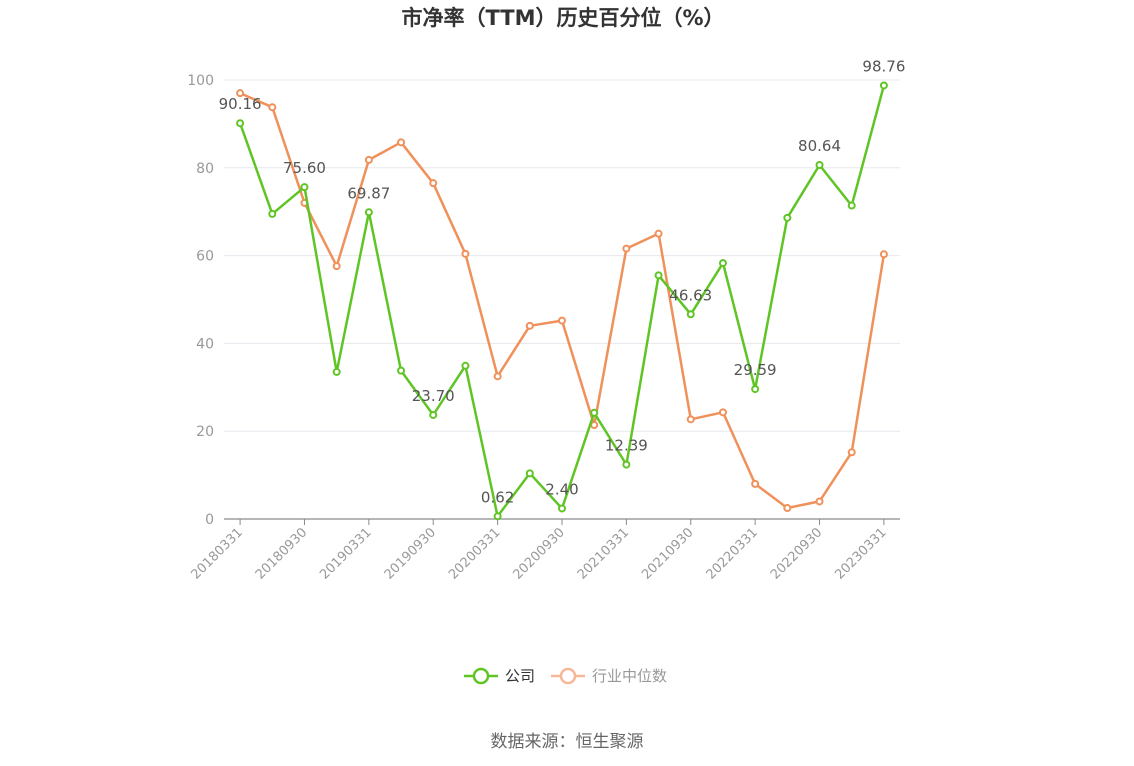 The image size is (1134, 766). I want to click on y-tick-0: 0, so click(209, 520).